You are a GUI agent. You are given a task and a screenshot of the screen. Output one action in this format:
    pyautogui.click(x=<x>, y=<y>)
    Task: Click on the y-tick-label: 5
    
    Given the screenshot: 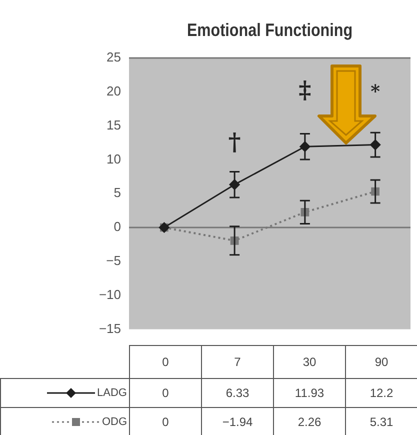 What is the action you would take?
    pyautogui.click(x=117, y=192)
    